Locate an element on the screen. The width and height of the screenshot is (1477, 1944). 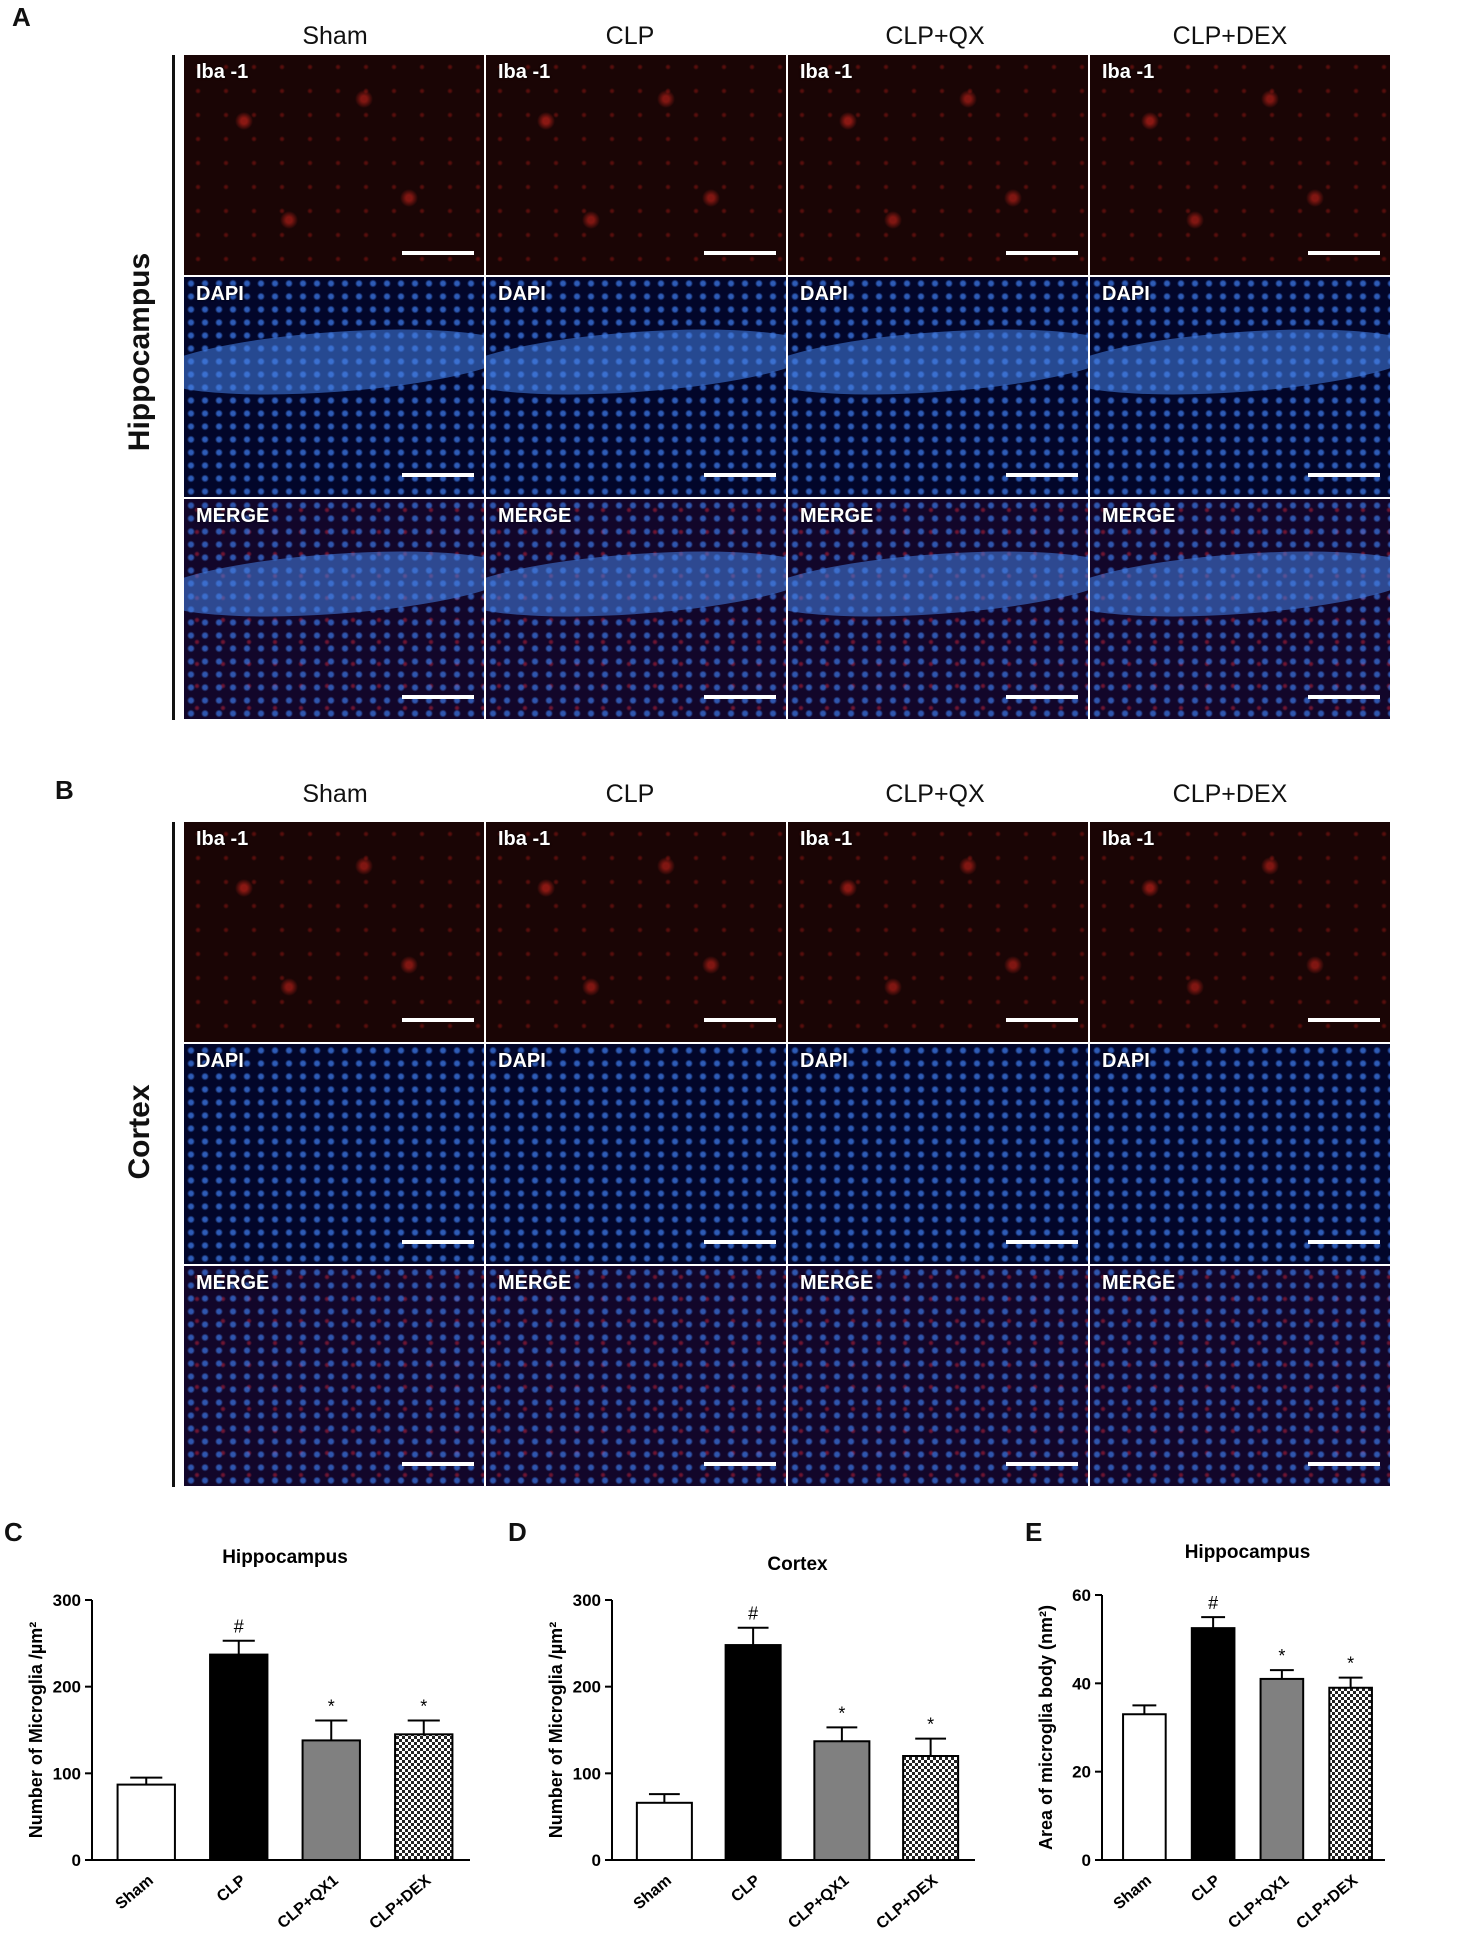
micrograph-dapi-clpdex-cortex: DAPI is located at coordinates (1240, 1154).